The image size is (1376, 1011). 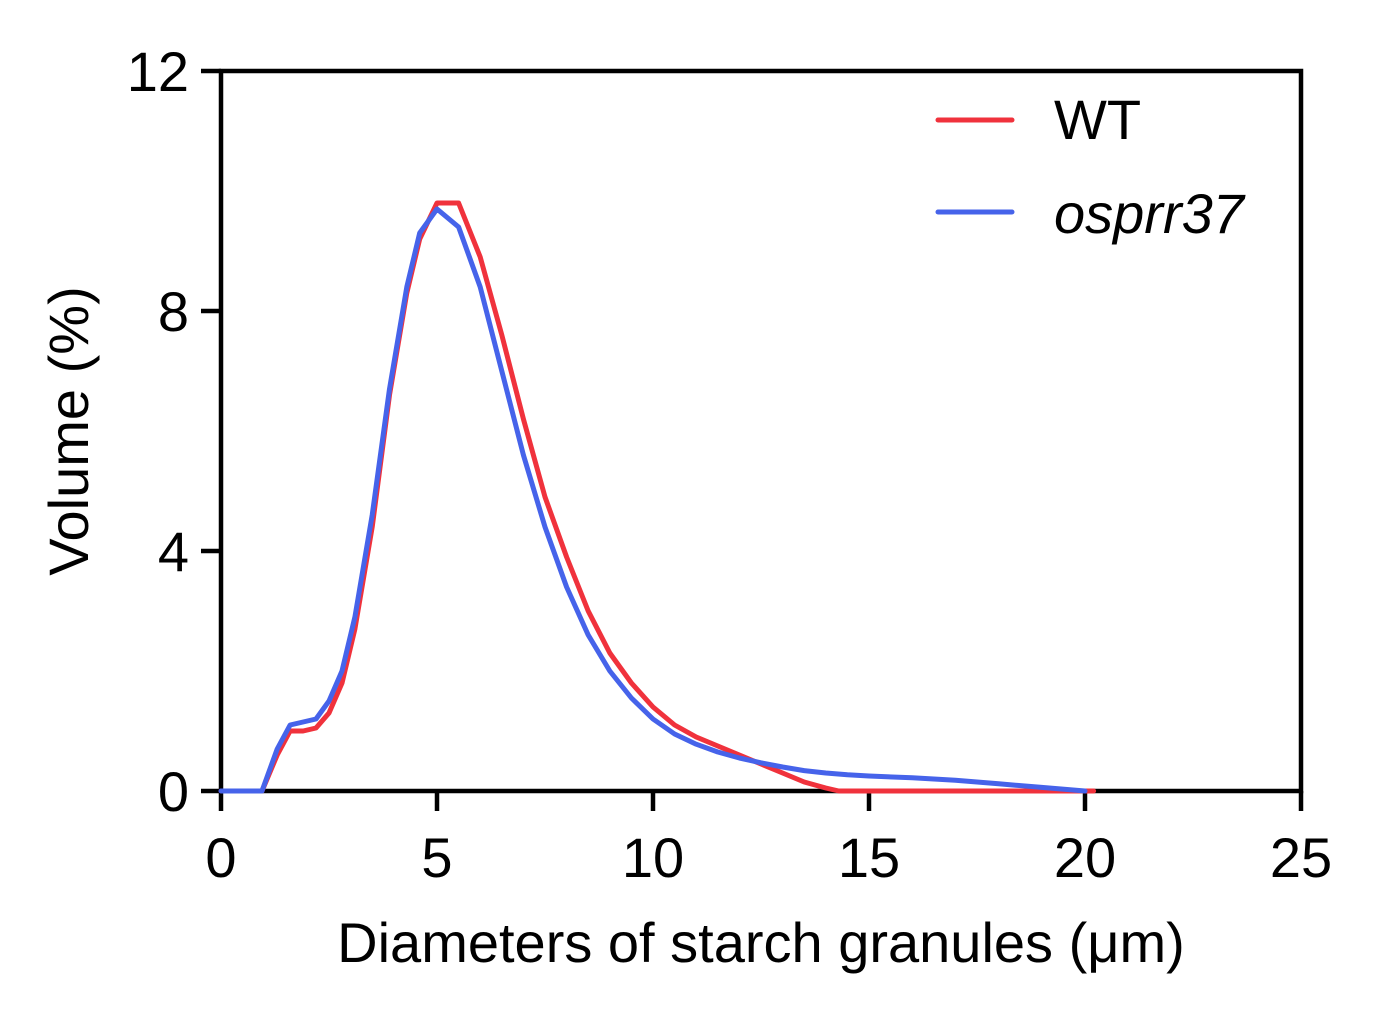 I want to click on legend: WT osprr37, so click(x=1090, y=166).